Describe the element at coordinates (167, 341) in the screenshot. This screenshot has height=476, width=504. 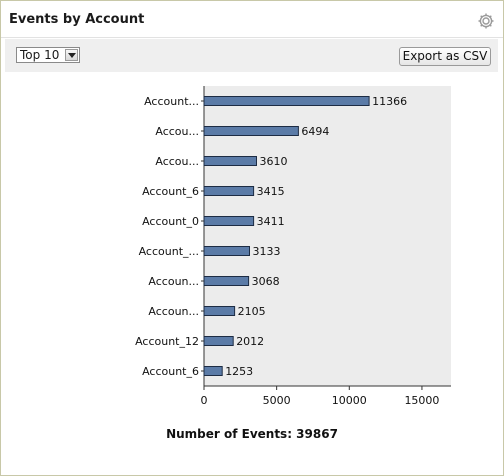
I see `category-label: Account_12` at that location.